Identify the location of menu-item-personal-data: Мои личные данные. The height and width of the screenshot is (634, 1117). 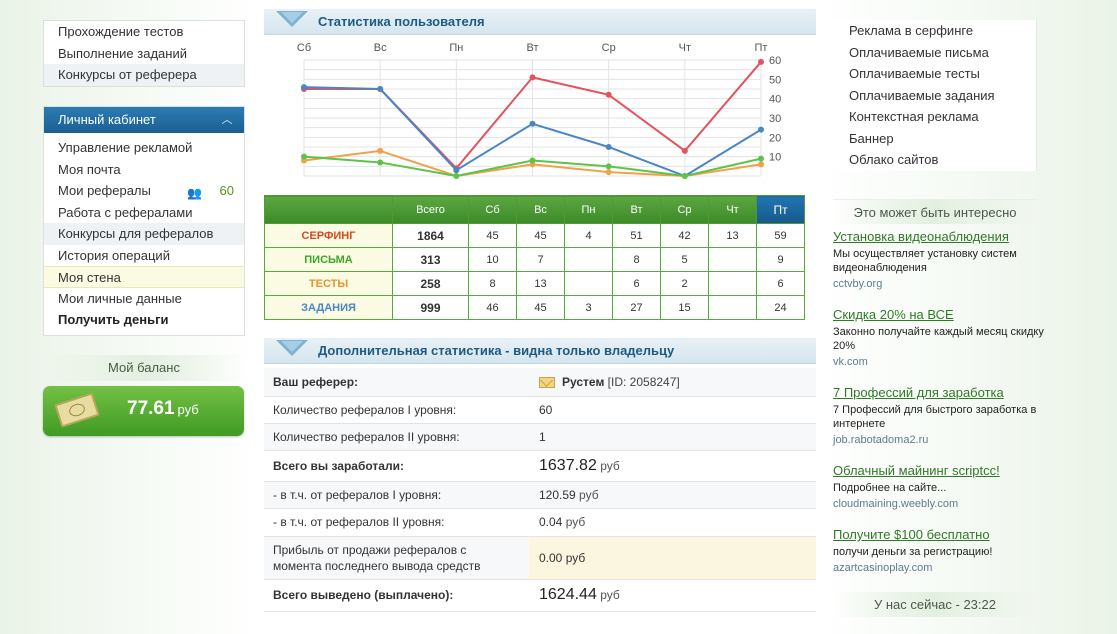
(120, 298).